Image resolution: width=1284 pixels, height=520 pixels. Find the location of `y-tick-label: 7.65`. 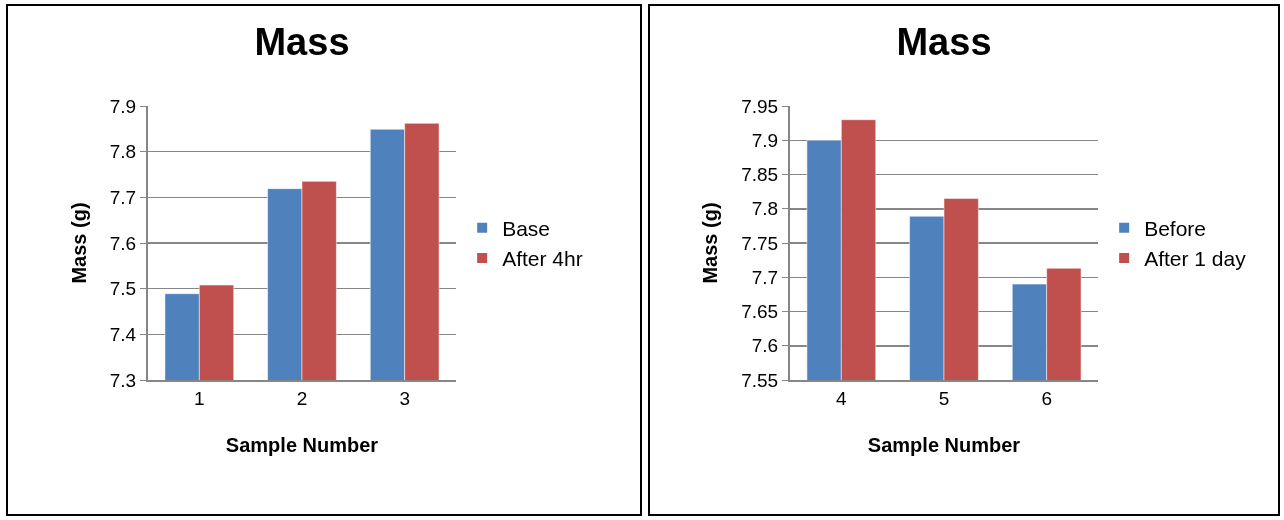

y-tick-label: 7.65 is located at coordinates (760, 312).